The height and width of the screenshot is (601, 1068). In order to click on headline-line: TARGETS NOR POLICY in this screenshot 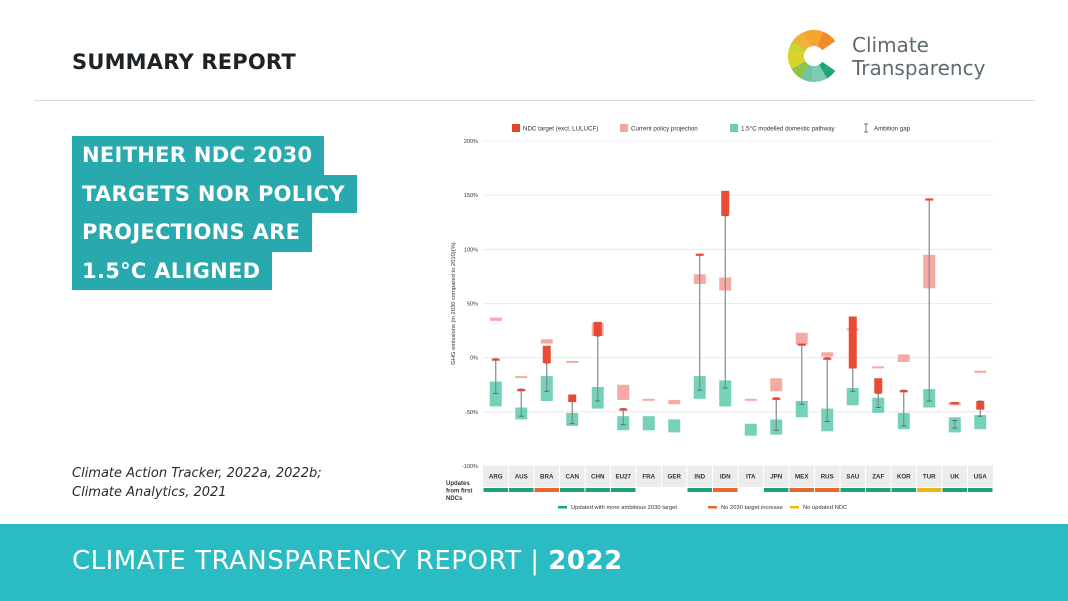, I will do `click(214, 193)`.